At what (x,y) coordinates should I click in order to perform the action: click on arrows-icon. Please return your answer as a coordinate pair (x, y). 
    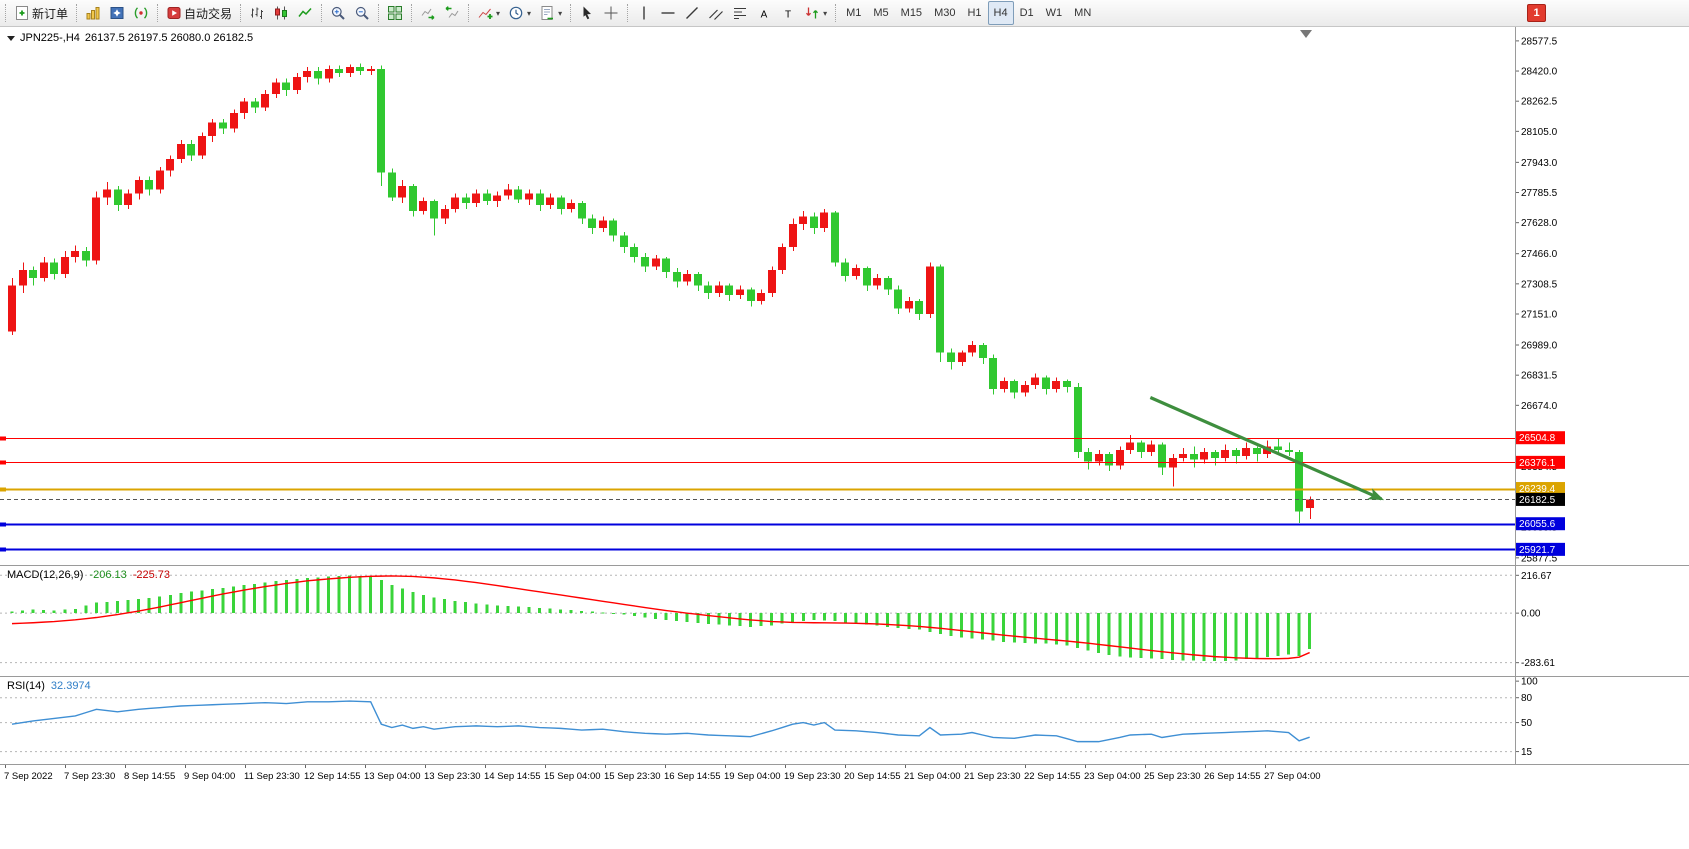
    Looking at the image, I should click on (812, 13).